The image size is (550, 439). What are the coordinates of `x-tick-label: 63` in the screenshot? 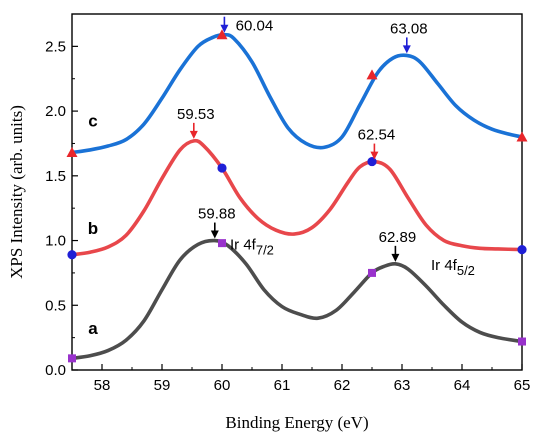 It's located at (402, 385).